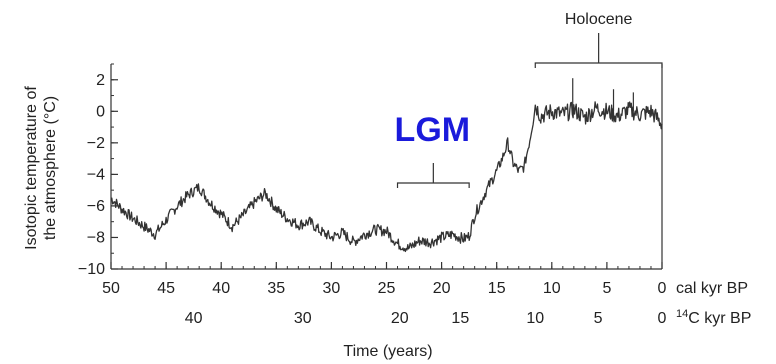 The height and width of the screenshot is (364, 776). I want to click on y-tick-label: −10, so click(91, 269).